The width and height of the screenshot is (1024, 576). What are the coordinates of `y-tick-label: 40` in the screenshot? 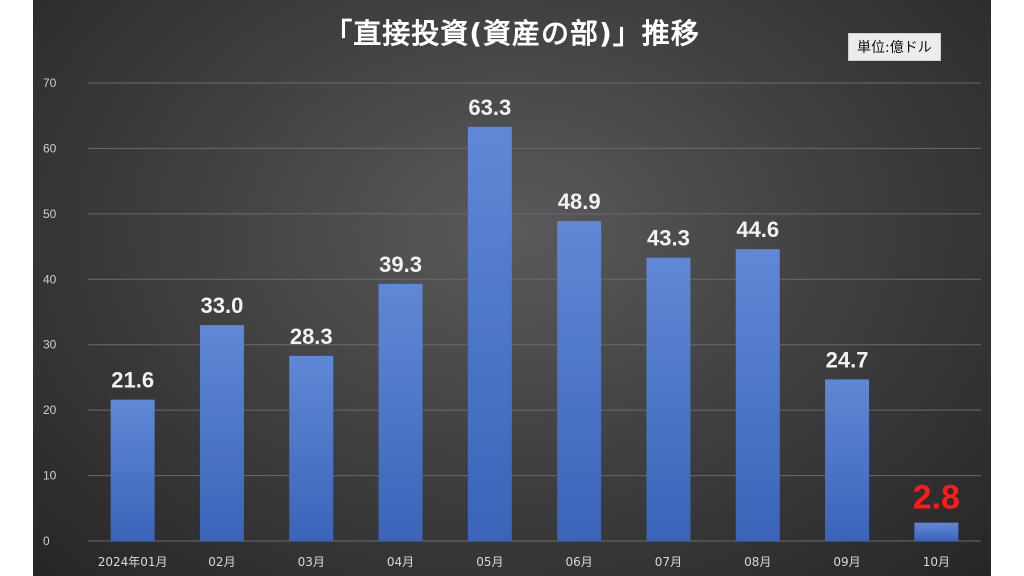 It's located at (50, 279).